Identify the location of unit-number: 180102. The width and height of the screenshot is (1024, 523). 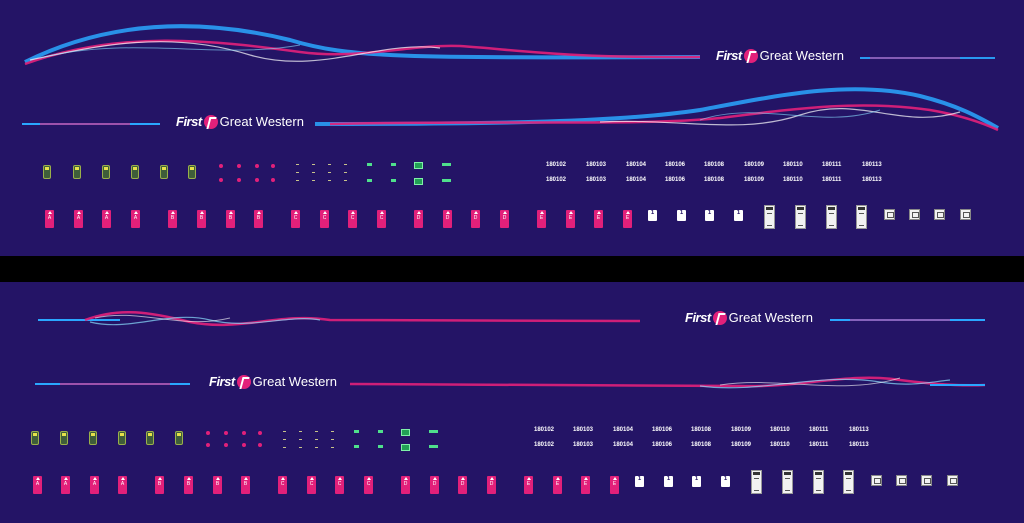
(556, 165).